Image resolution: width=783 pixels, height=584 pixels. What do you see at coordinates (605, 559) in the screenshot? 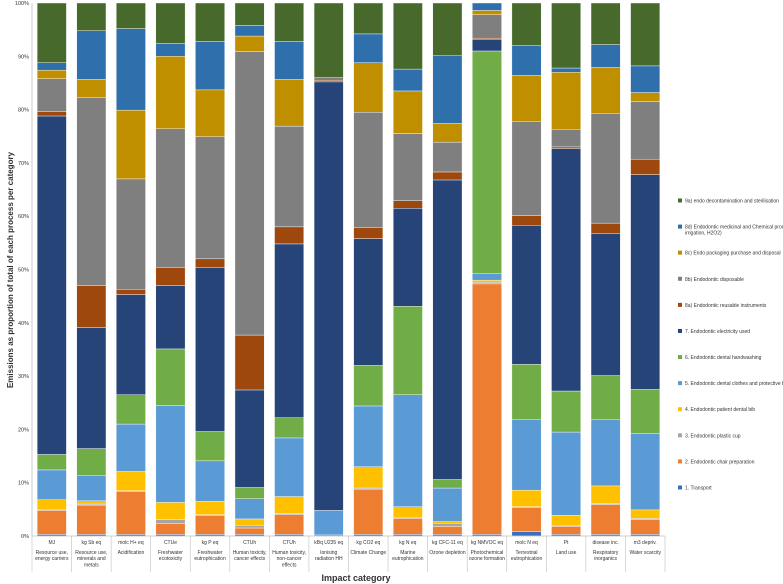
I see `x-category-label: inorganics` at bounding box center [605, 559].